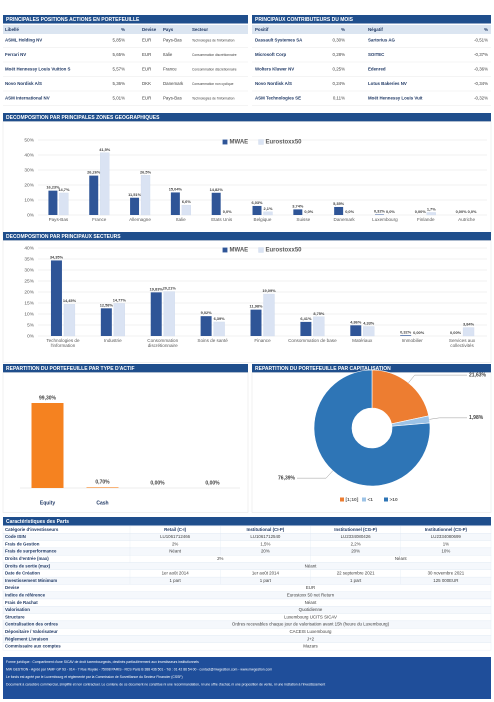  I want to click on x-tick-label-box: Italie, so click(181, 219).